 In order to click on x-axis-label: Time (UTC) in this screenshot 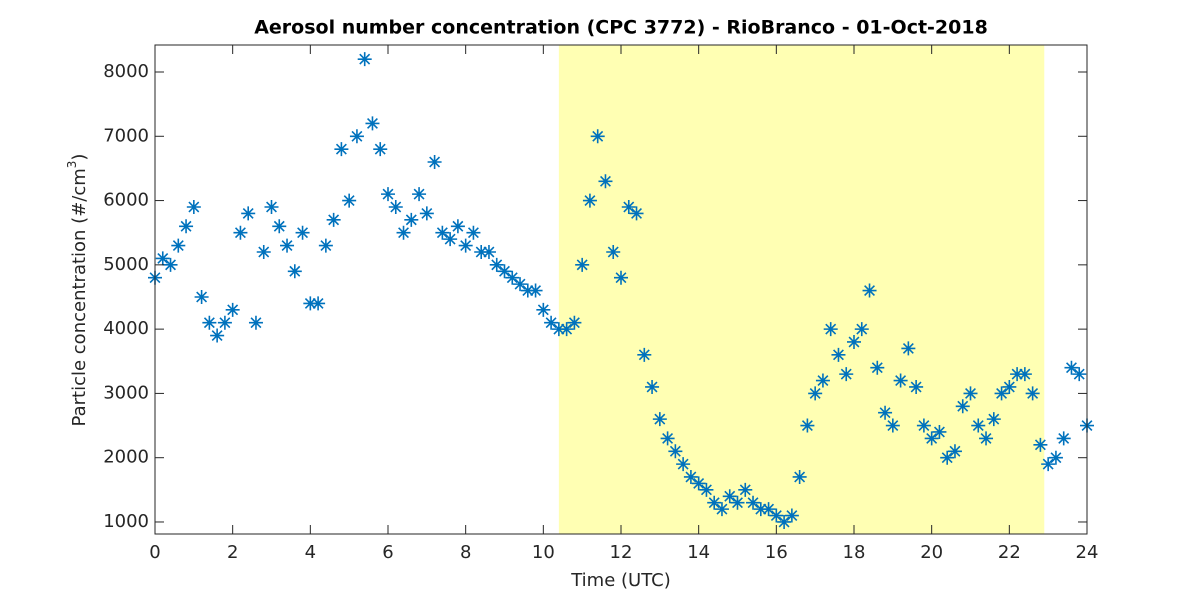, I will do `click(620, 580)`.